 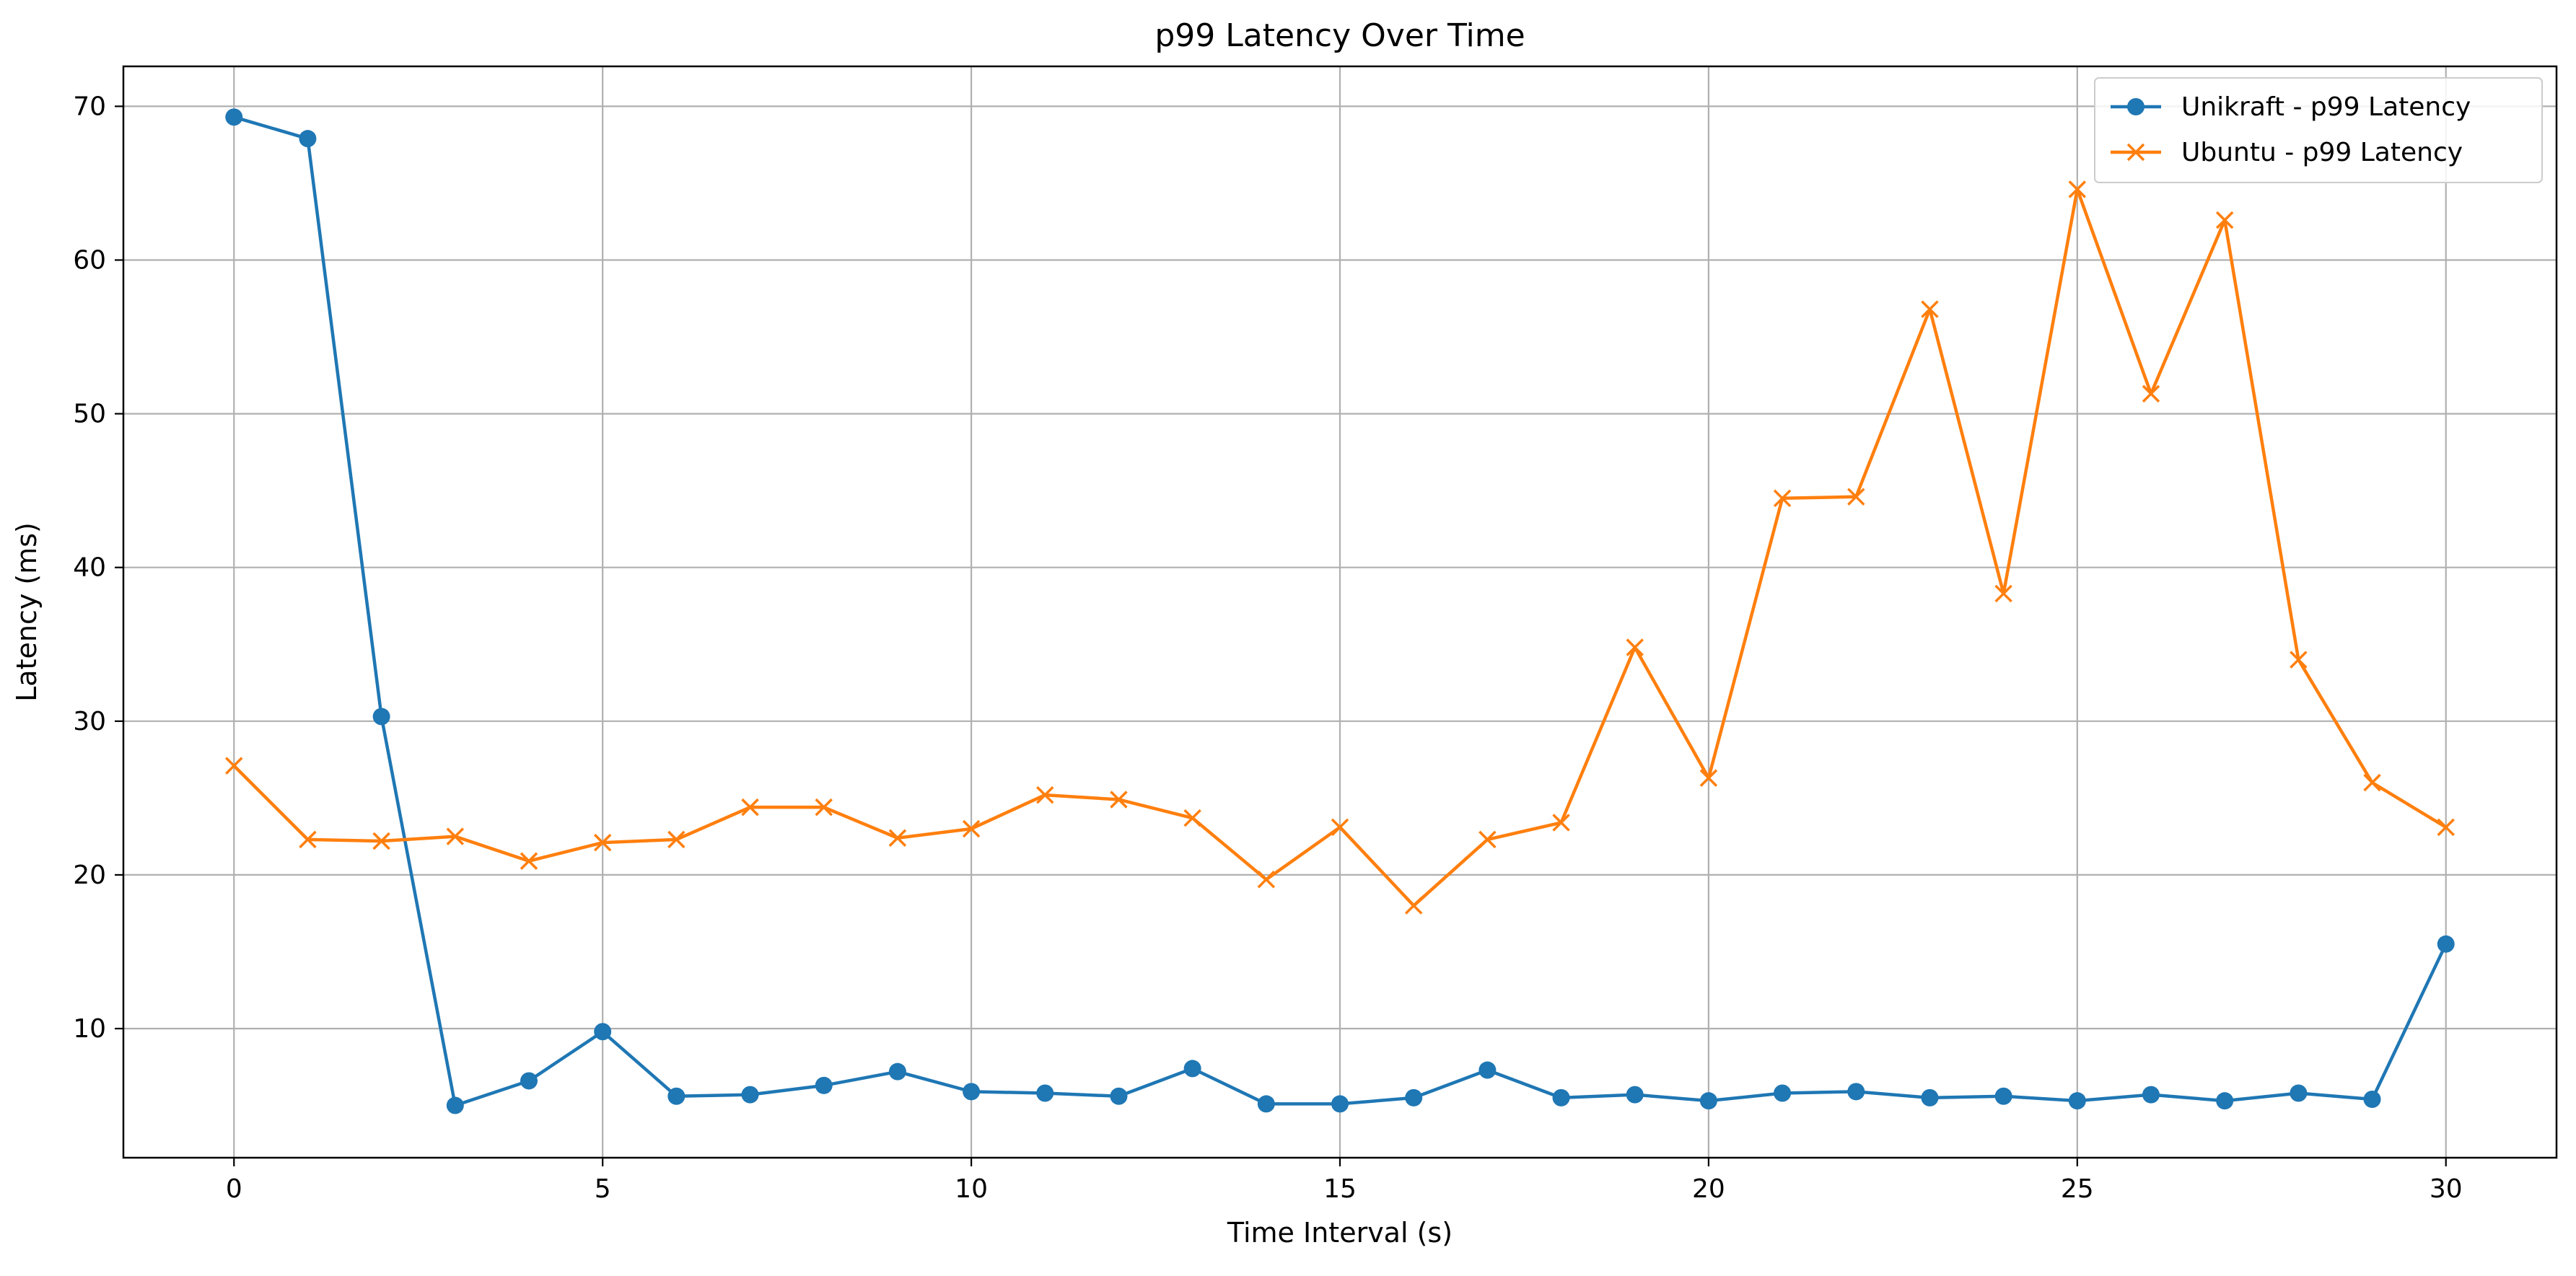 I want to click on y-tick-label: 60, so click(x=89, y=261).